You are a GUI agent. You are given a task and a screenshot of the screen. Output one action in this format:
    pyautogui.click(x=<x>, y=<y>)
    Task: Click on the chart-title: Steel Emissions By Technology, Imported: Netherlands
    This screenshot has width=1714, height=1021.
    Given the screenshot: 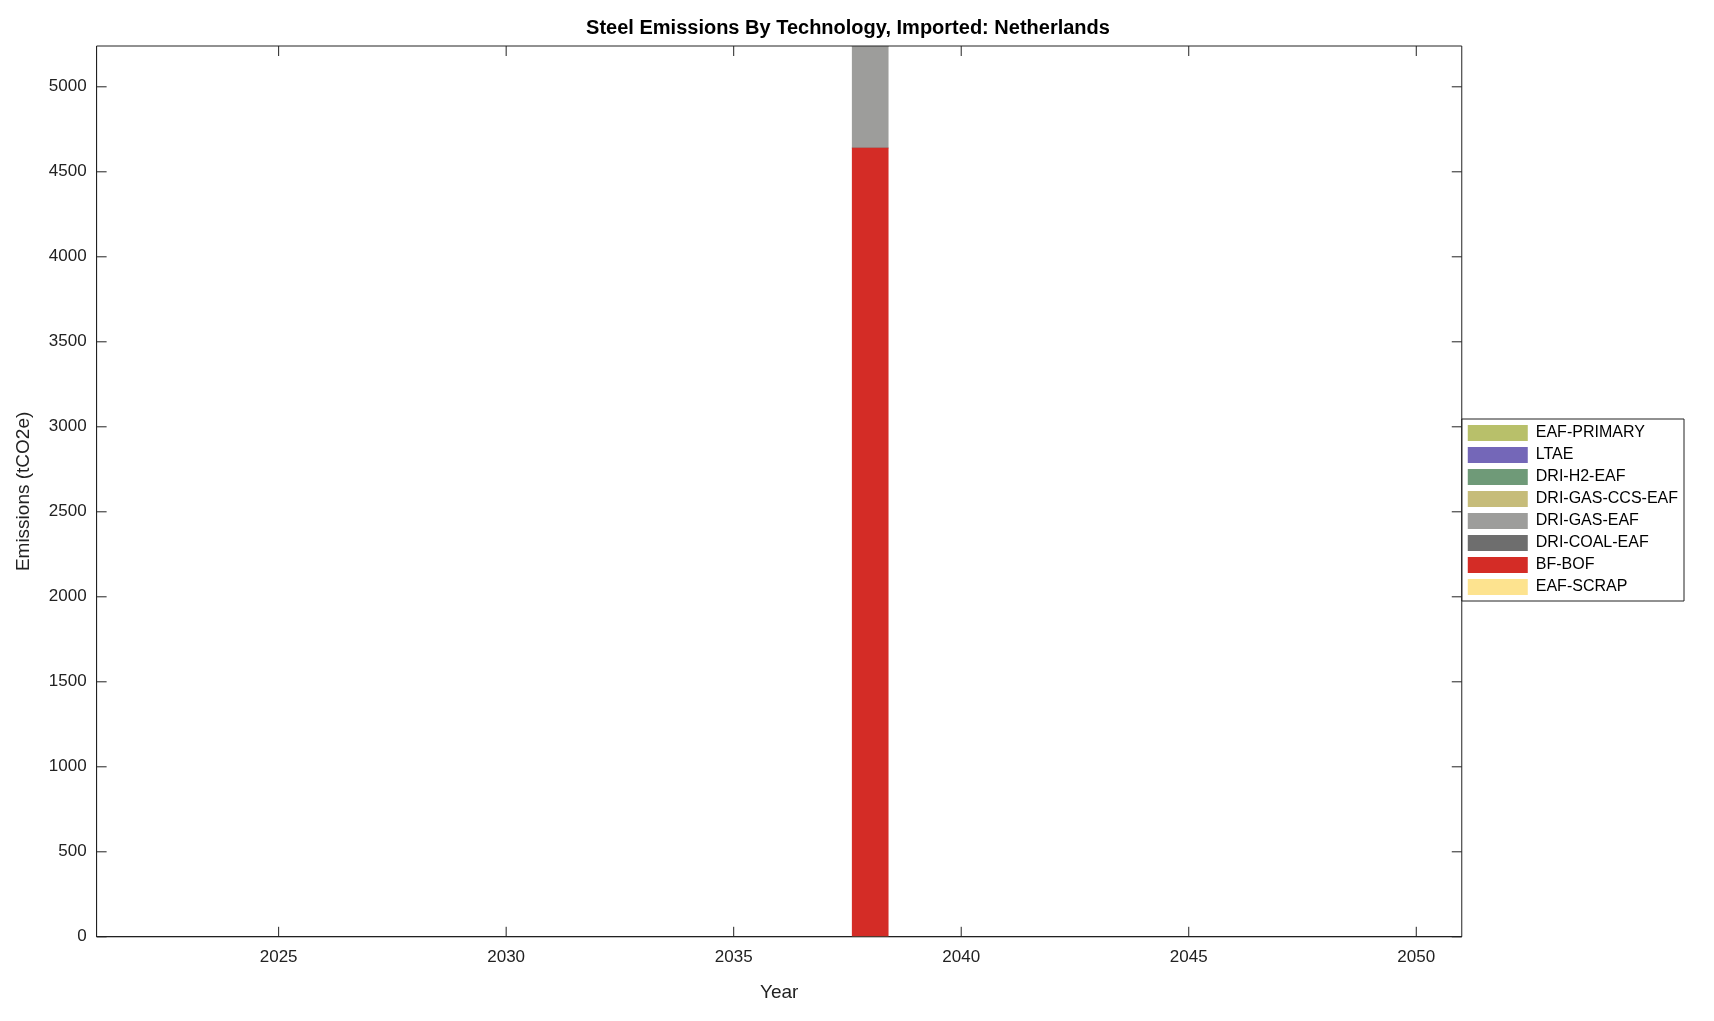 What is the action you would take?
    pyautogui.click(x=848, y=26)
    